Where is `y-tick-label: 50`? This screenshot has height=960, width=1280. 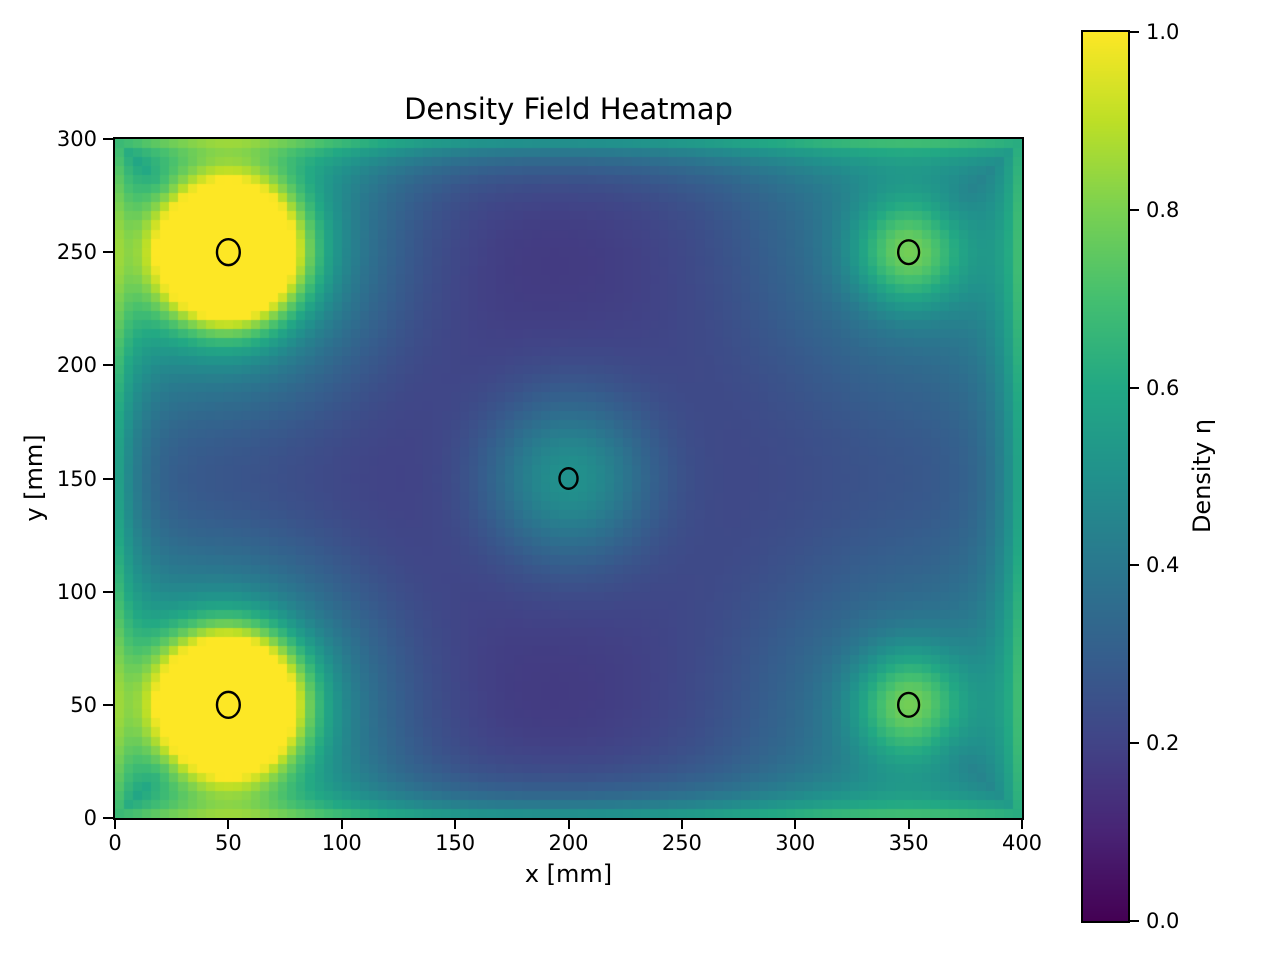
y-tick-label: 50 is located at coordinates (83, 704).